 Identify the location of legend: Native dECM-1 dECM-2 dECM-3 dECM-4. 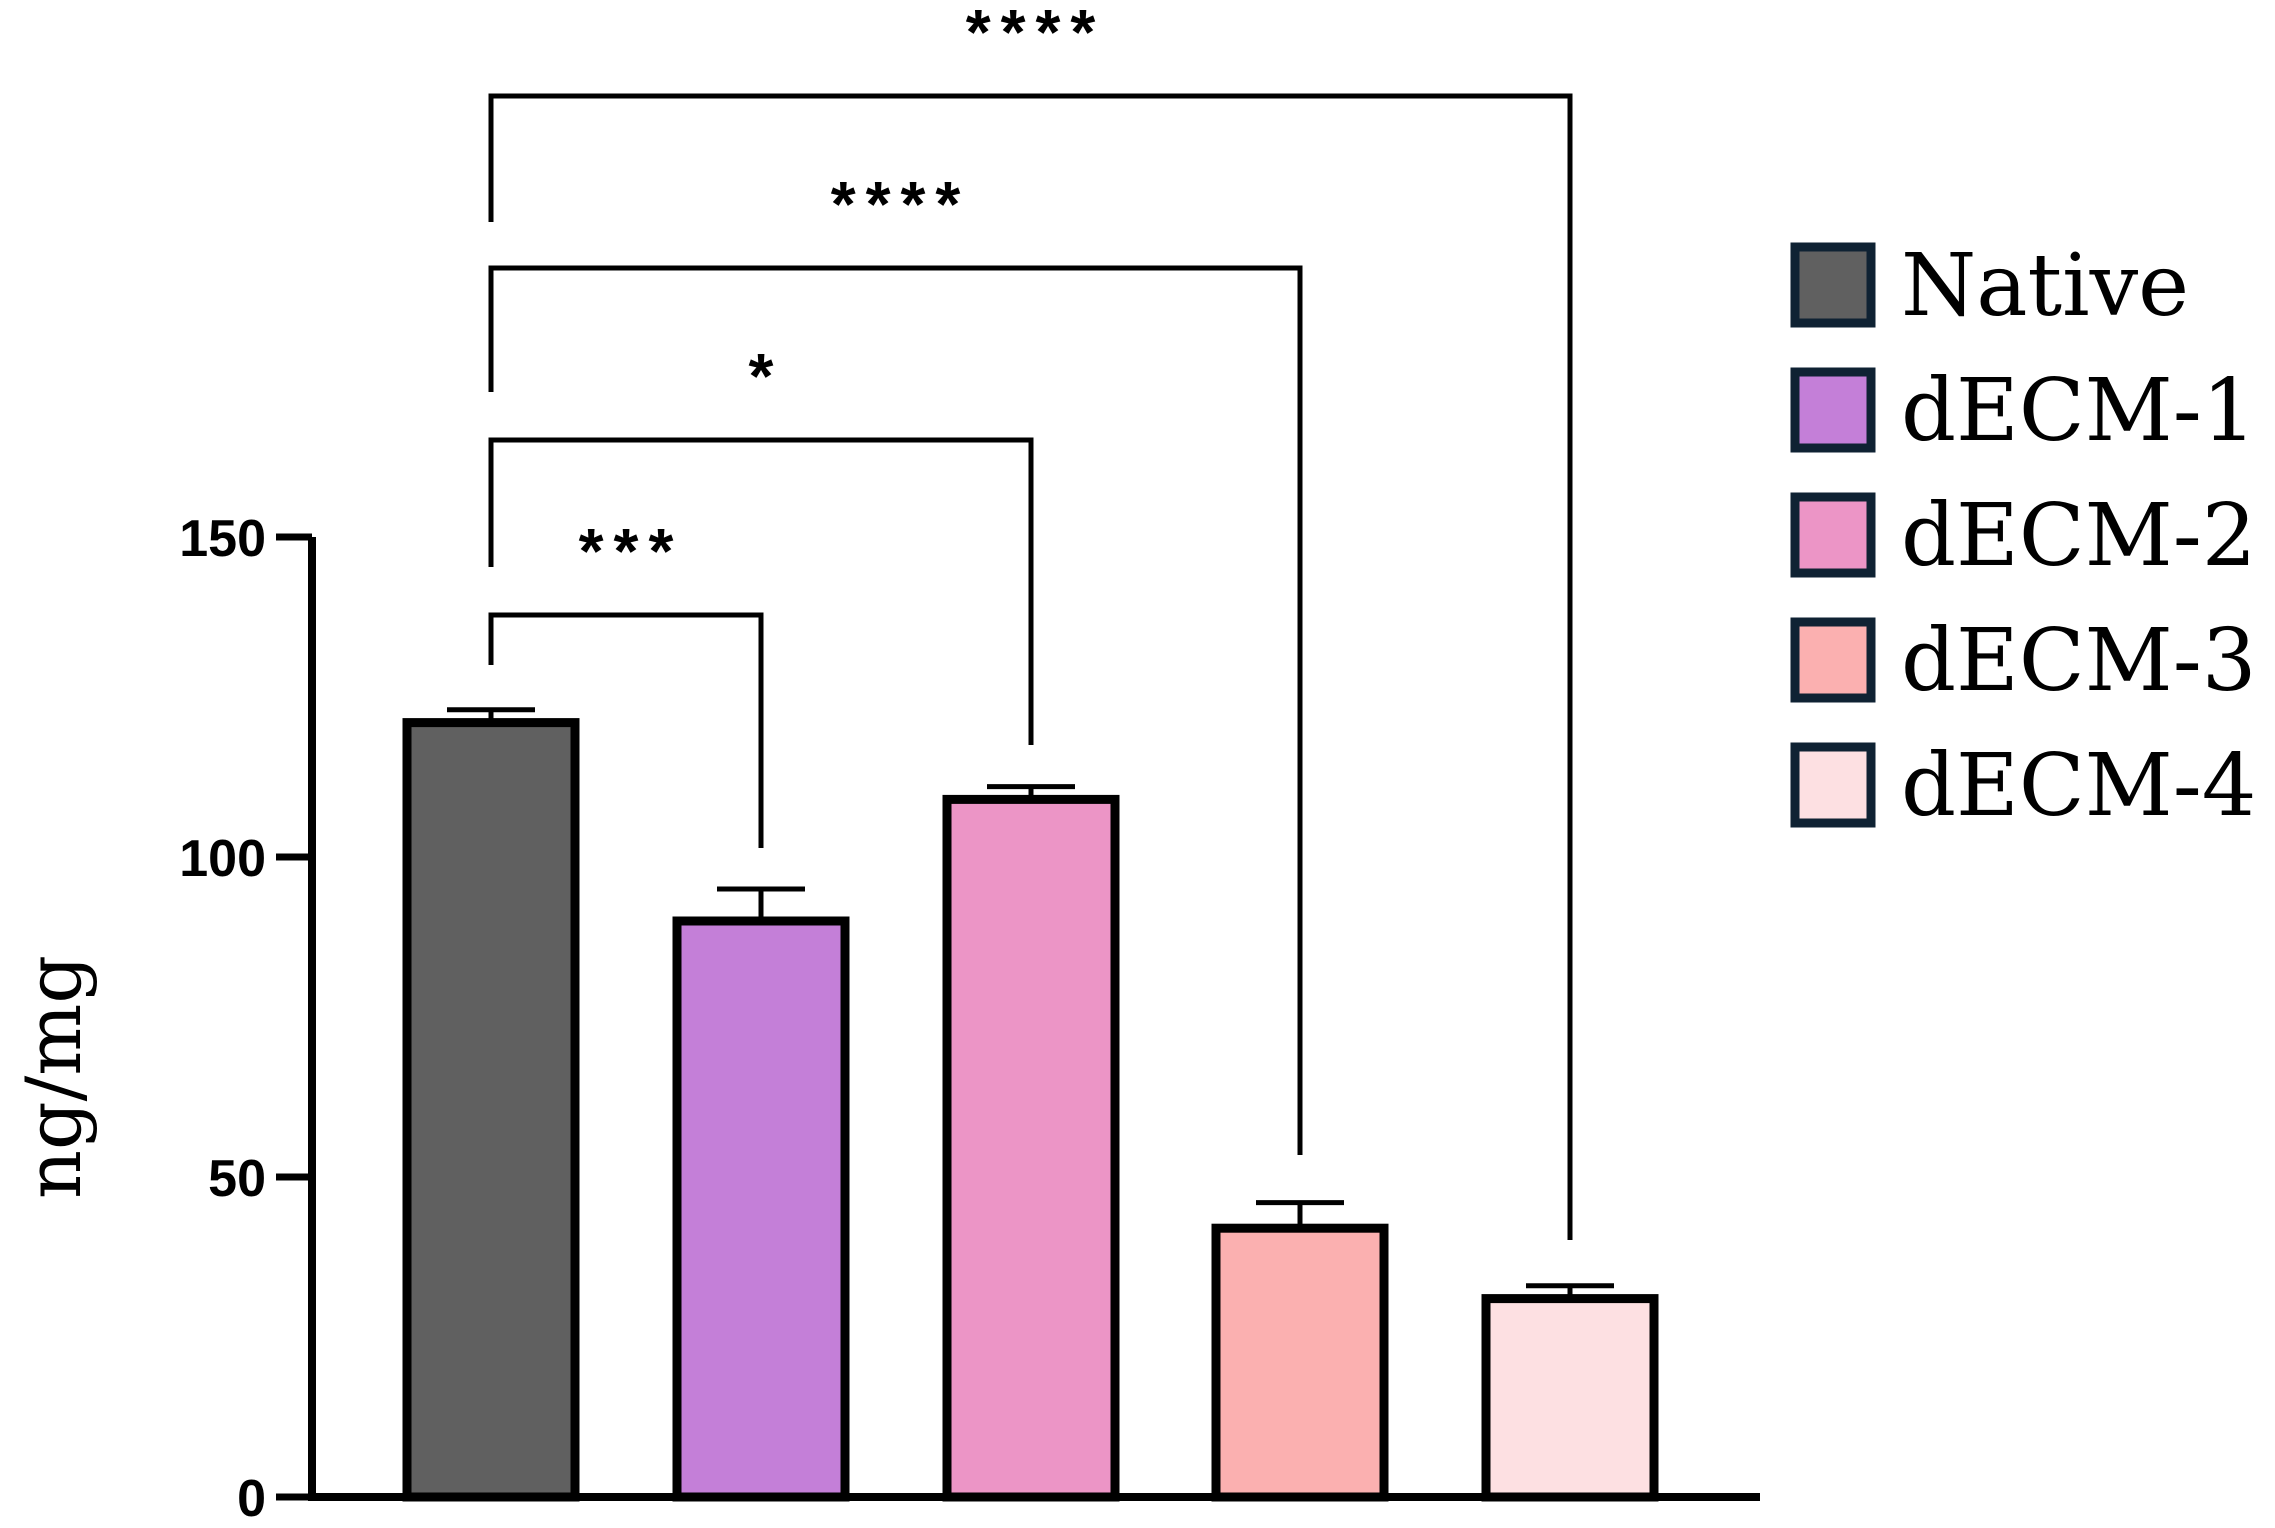
(2023, 536).